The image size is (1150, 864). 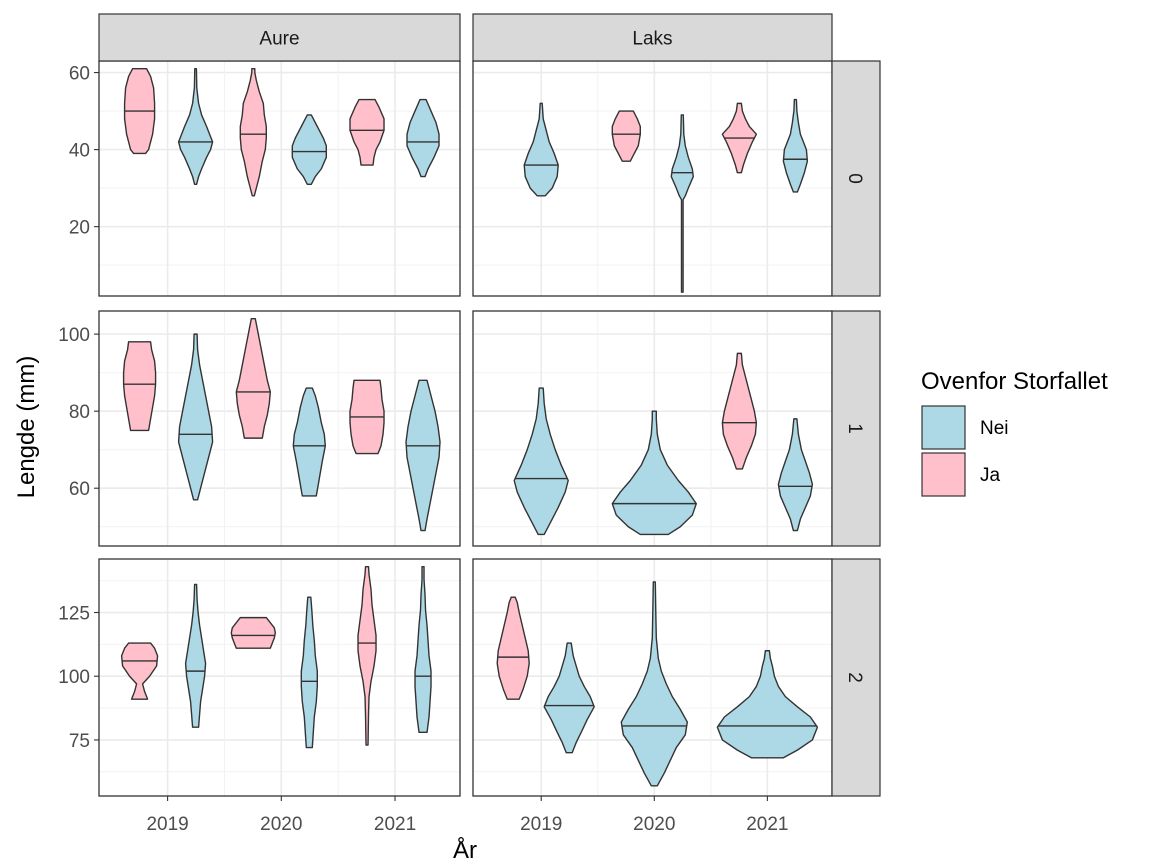 I want to click on legend-item-nei: Nei, so click(x=965, y=427).